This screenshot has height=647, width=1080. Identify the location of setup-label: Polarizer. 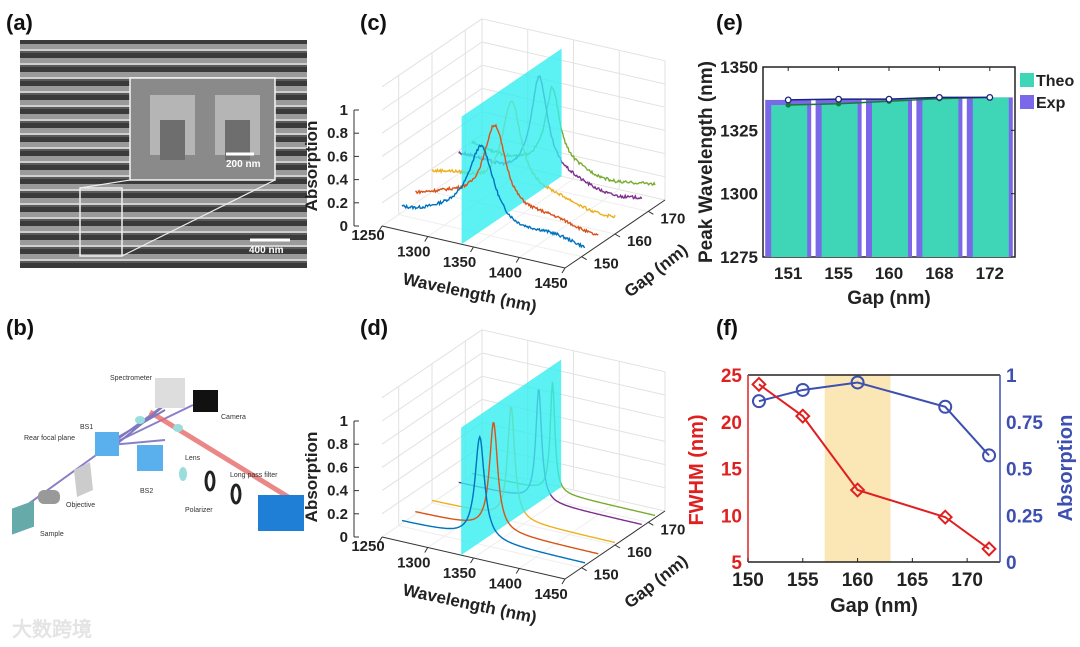
(199, 510).